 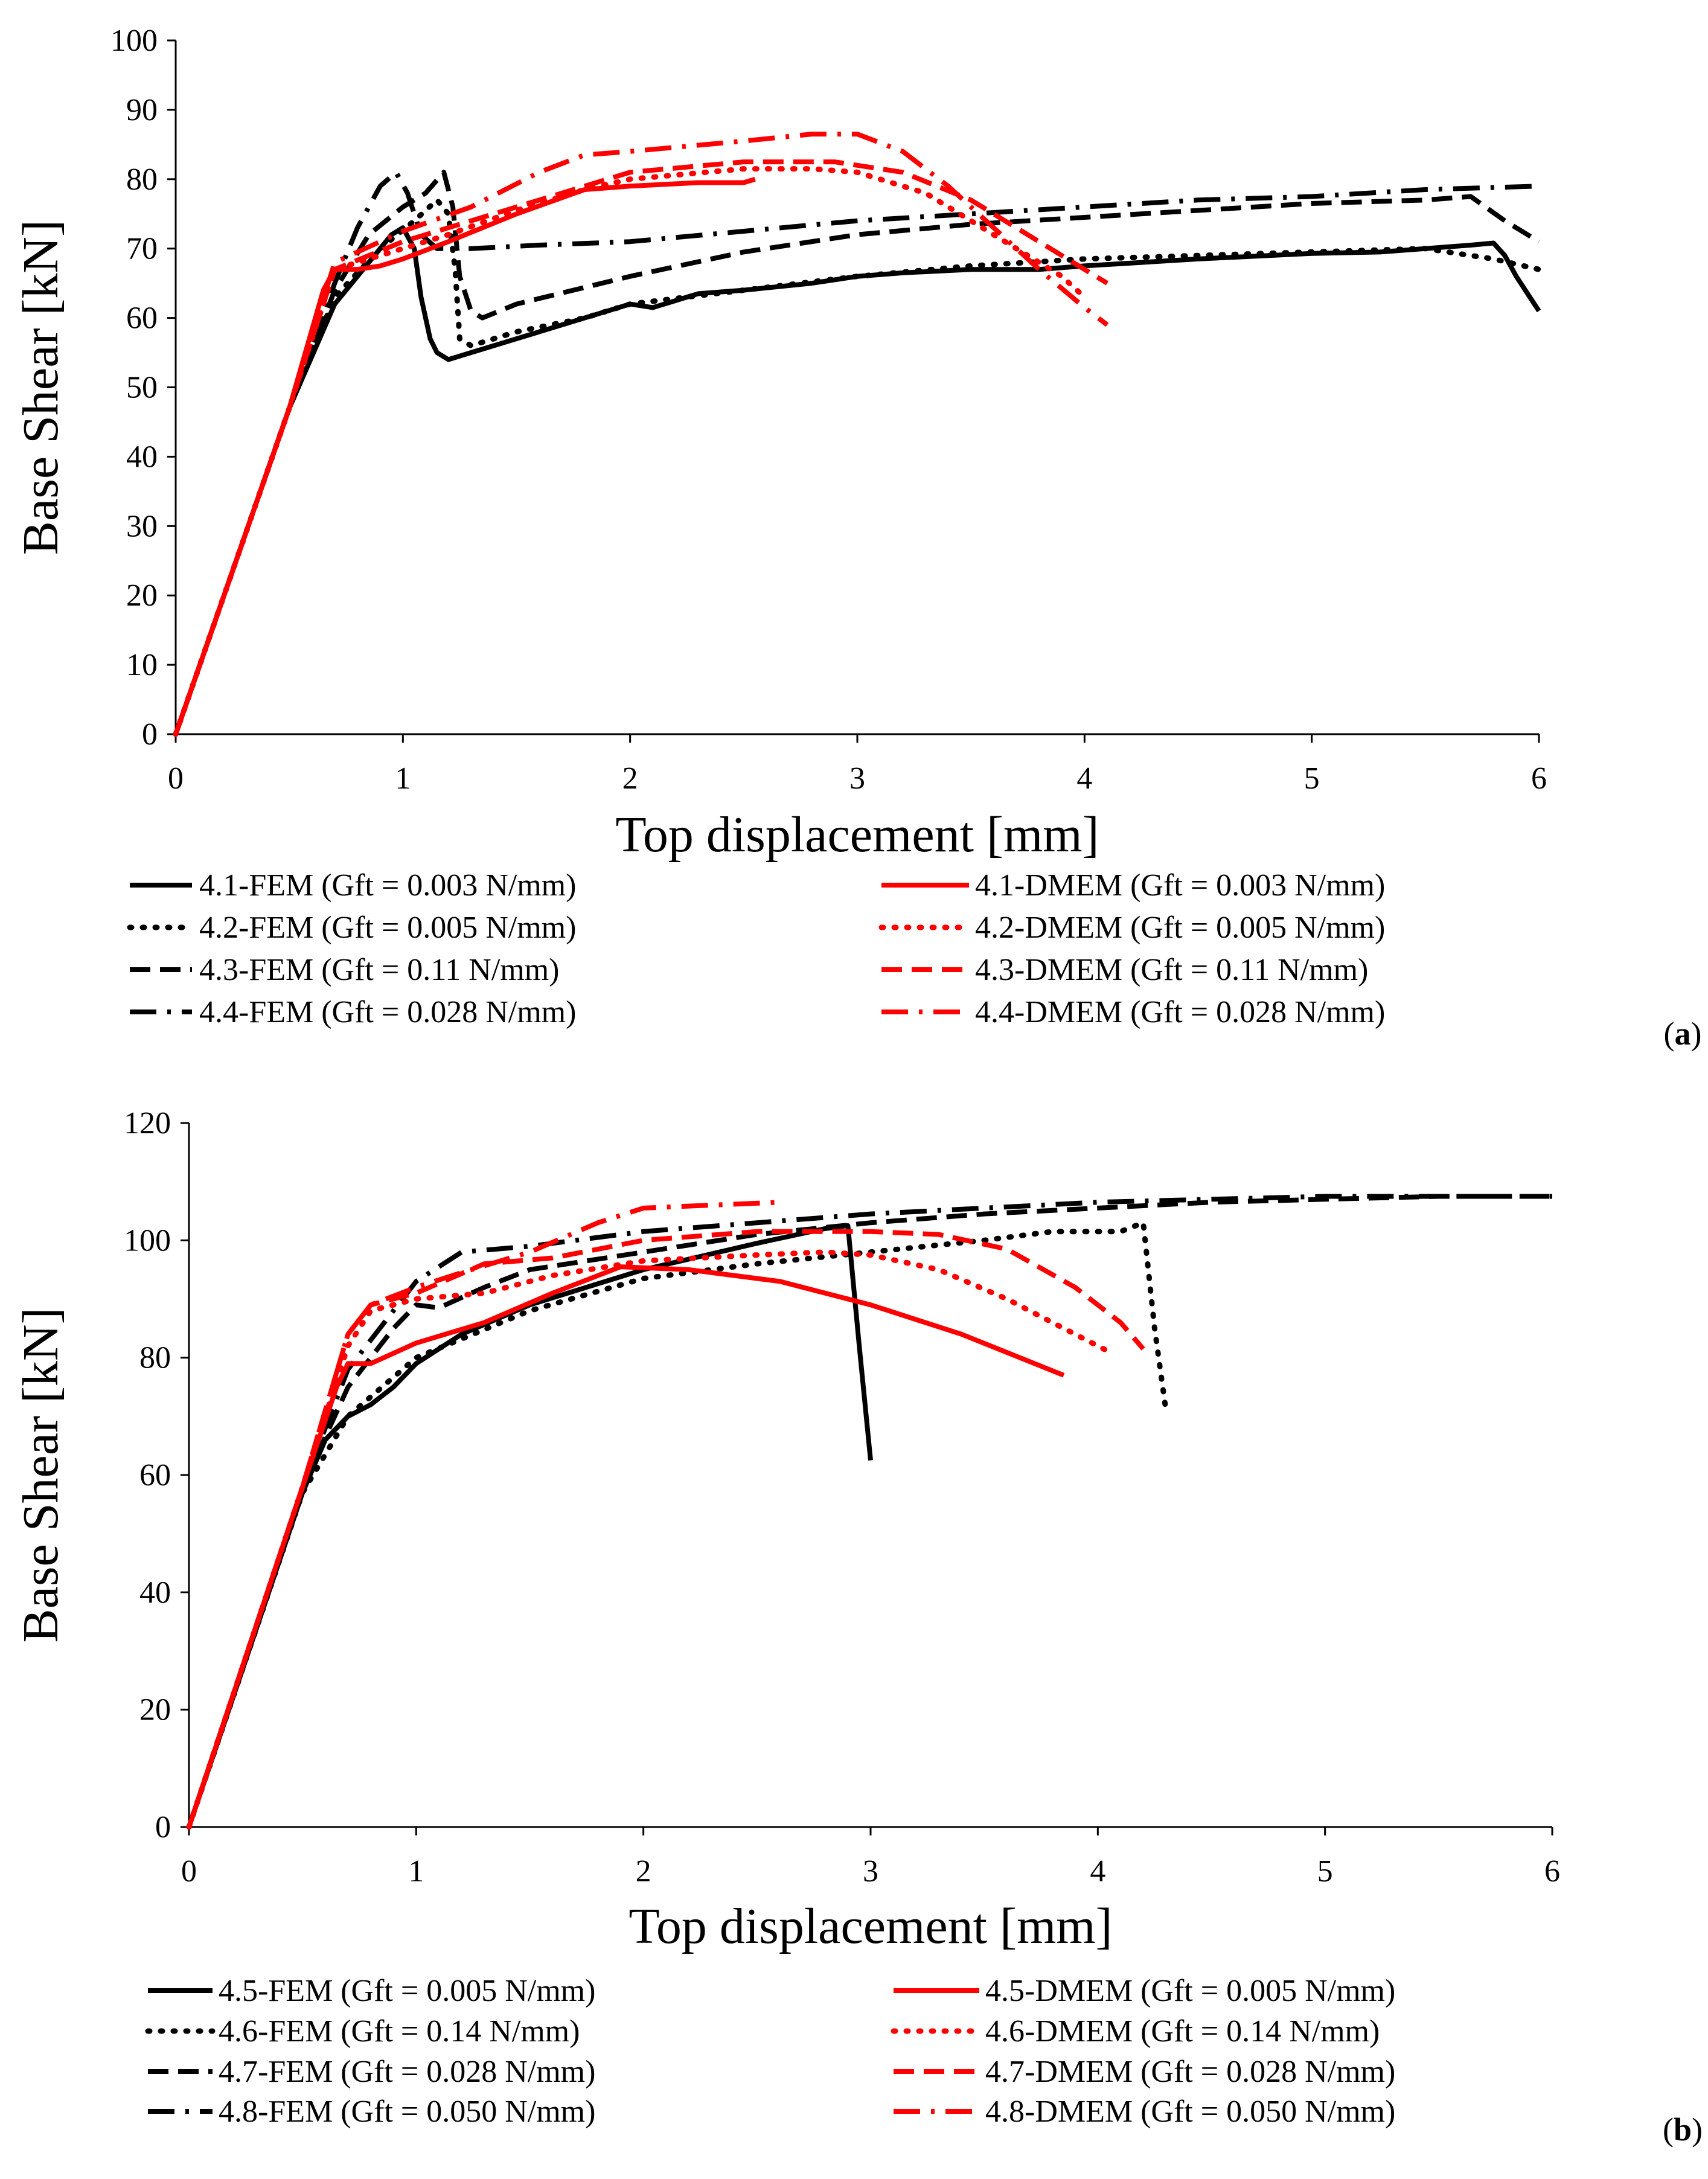 What do you see at coordinates (407, 2111) in the screenshot?
I see `legend-label: 4.8-FEM (Gft = 0.050 N/mm)` at bounding box center [407, 2111].